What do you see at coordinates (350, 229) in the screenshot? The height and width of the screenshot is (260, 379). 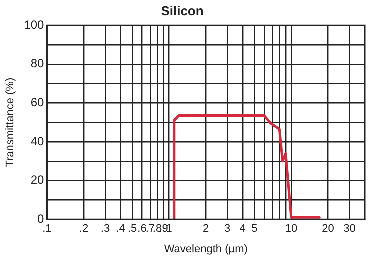 I see `x-tick-label: 30` at bounding box center [350, 229].